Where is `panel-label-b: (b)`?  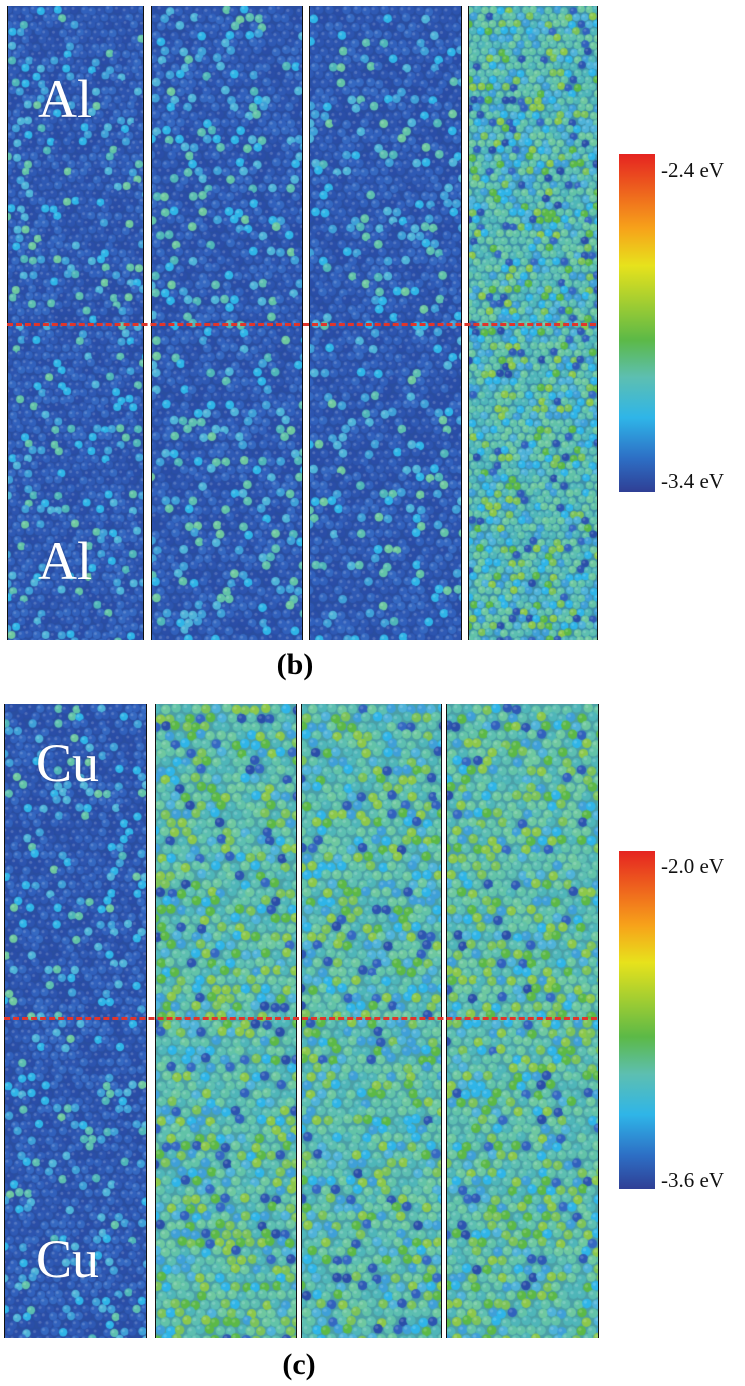
panel-label-b: (b) is located at coordinates (295, 664).